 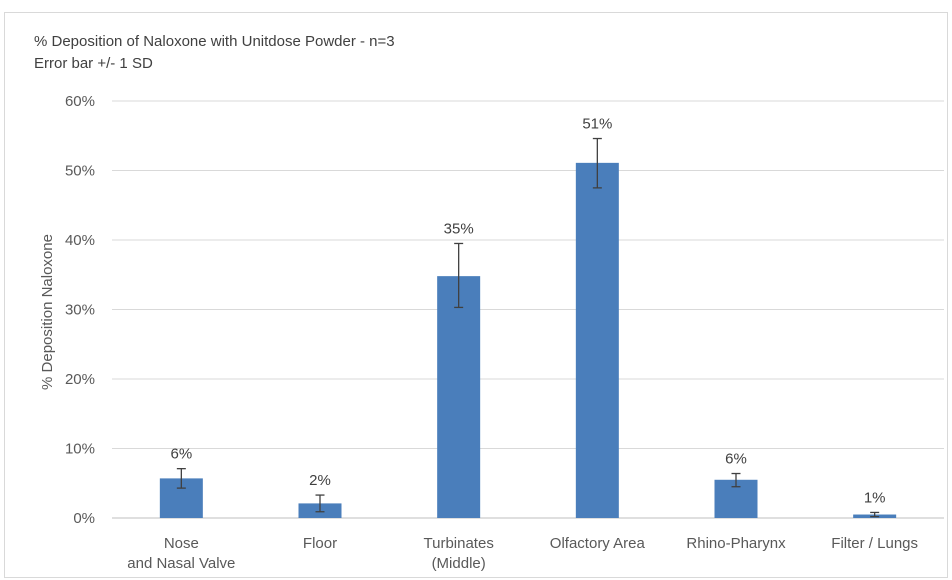 I want to click on category-label: Nose and Nasal Valve, so click(x=181, y=553).